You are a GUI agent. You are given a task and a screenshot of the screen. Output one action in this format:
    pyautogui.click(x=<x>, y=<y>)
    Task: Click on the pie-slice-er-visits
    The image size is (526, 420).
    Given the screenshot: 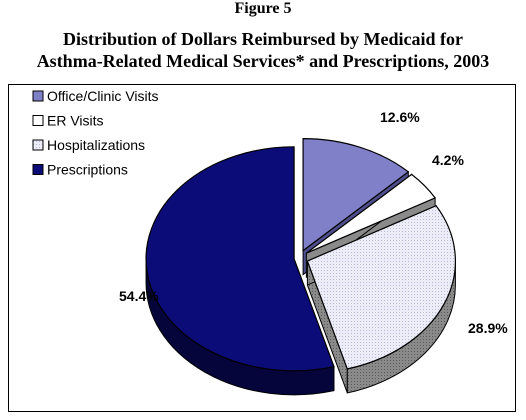 What is the action you would take?
    pyautogui.click(x=371, y=213)
    